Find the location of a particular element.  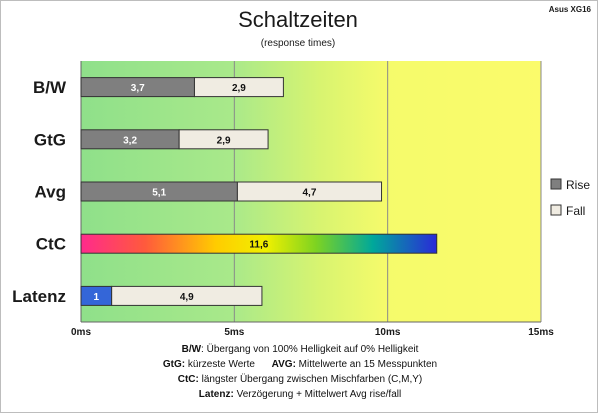

x-tick-label: 0ms is located at coordinates (81, 332).